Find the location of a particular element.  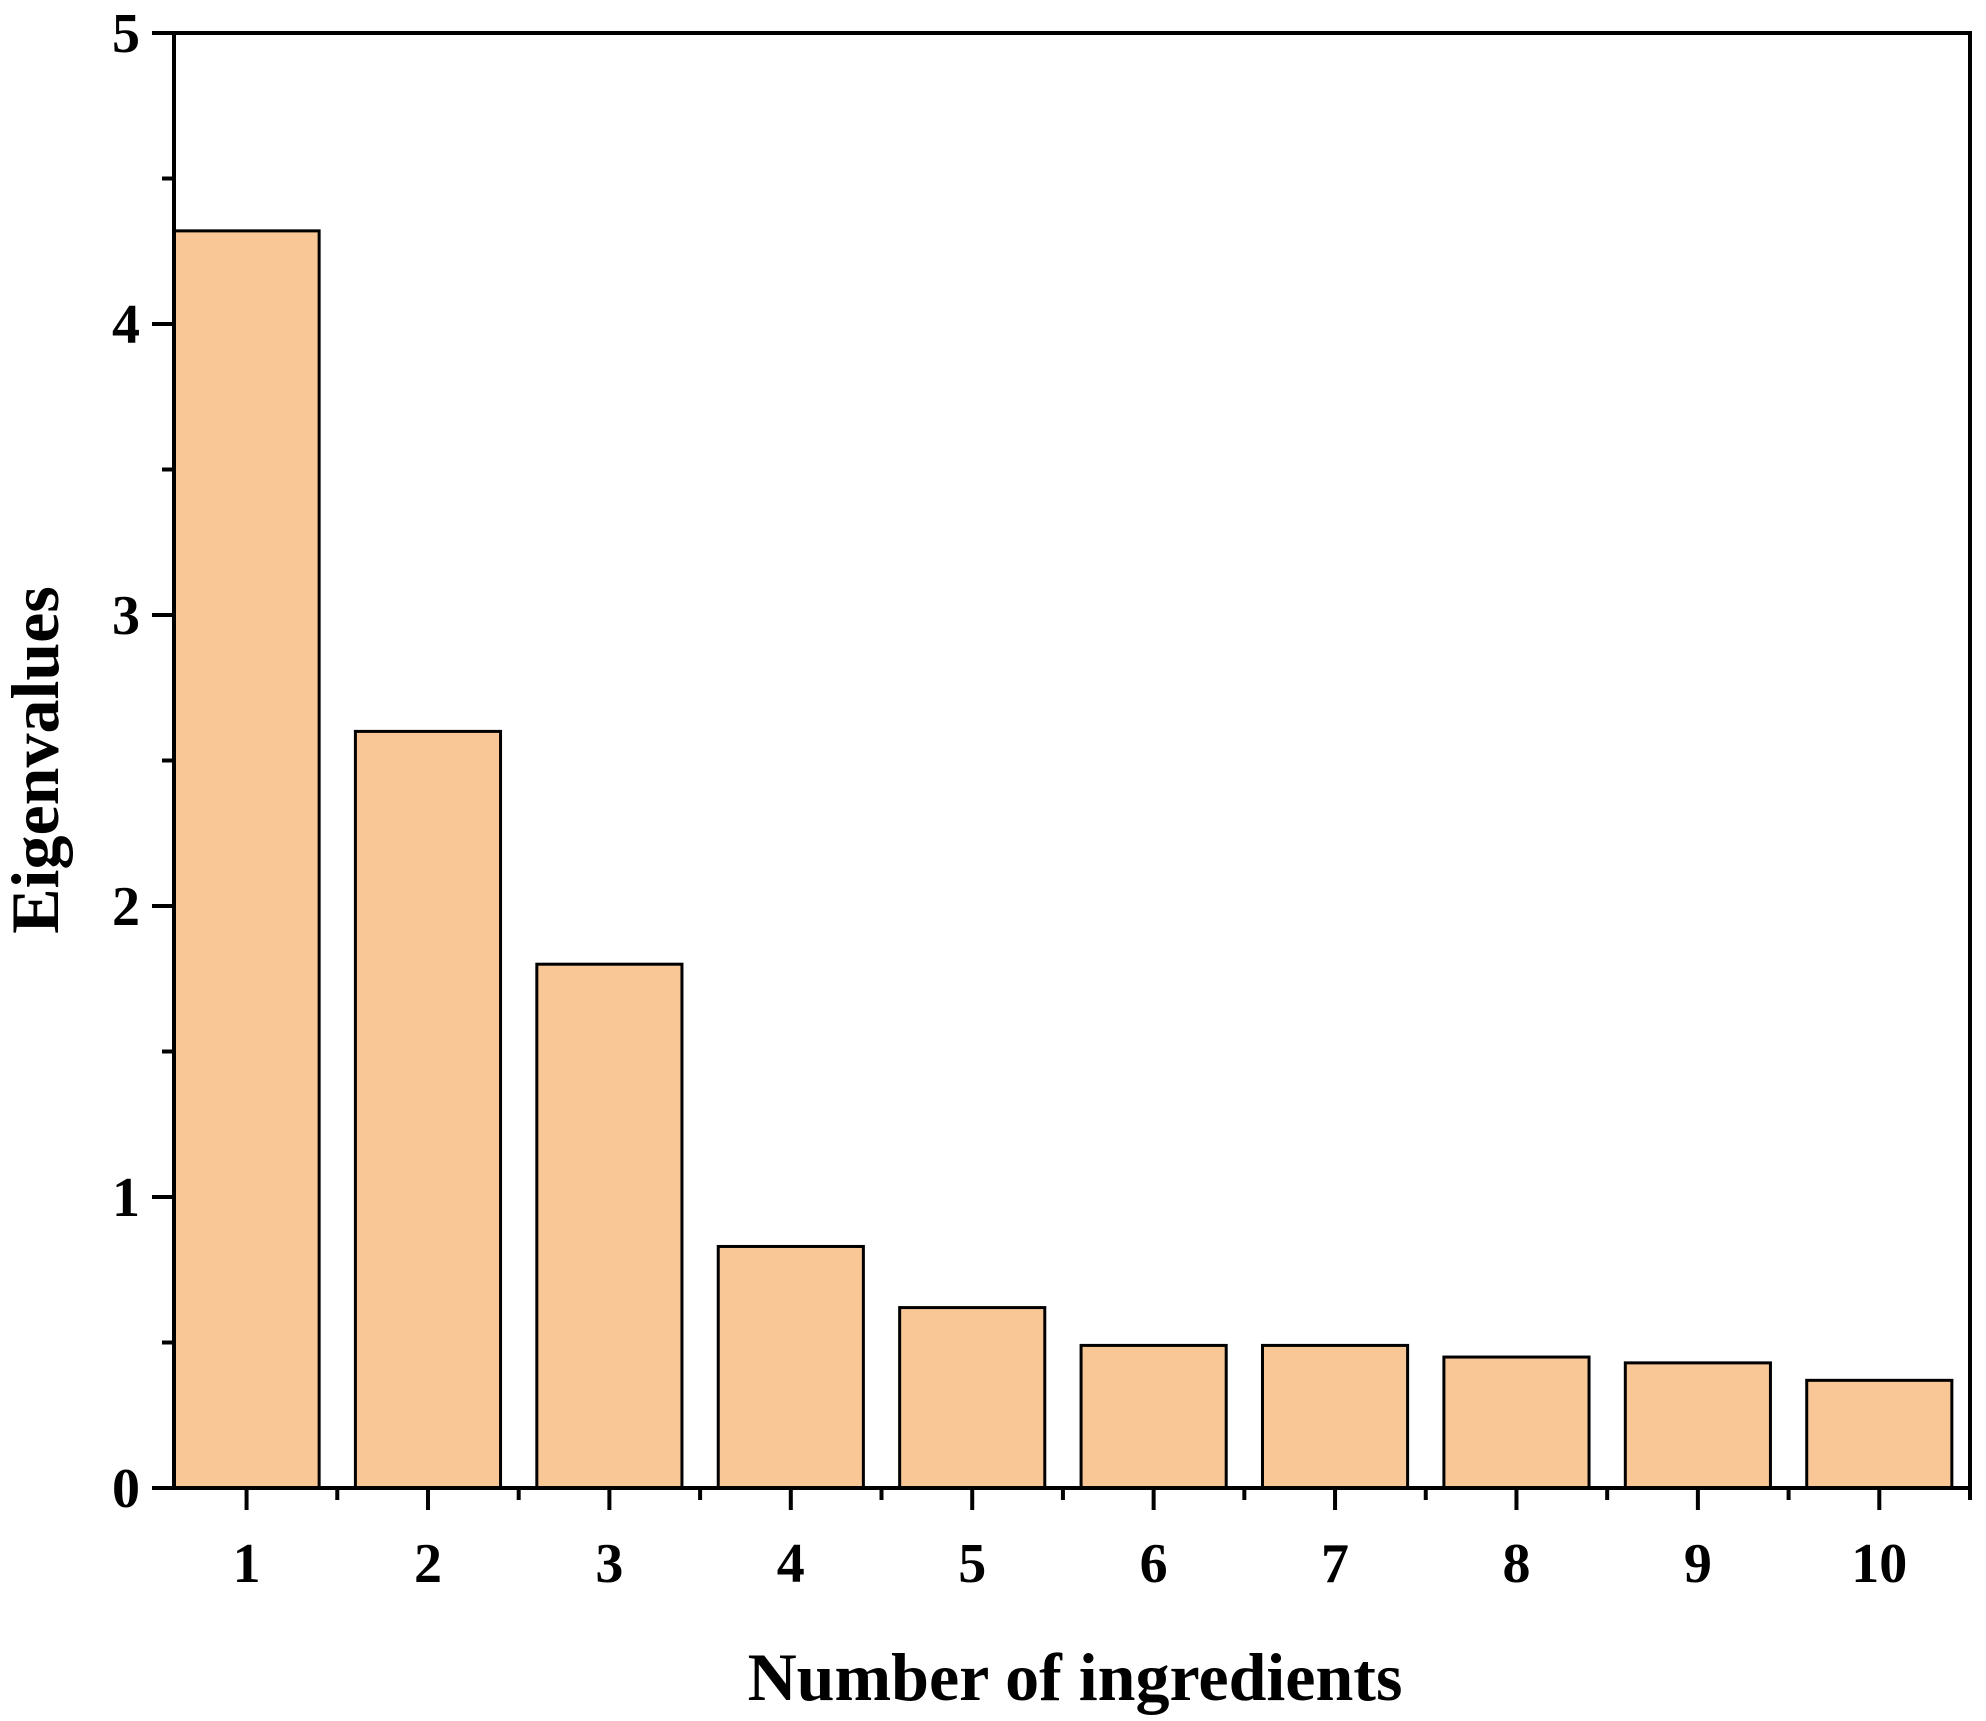

y-tick-label: 0 is located at coordinates (126, 1489).